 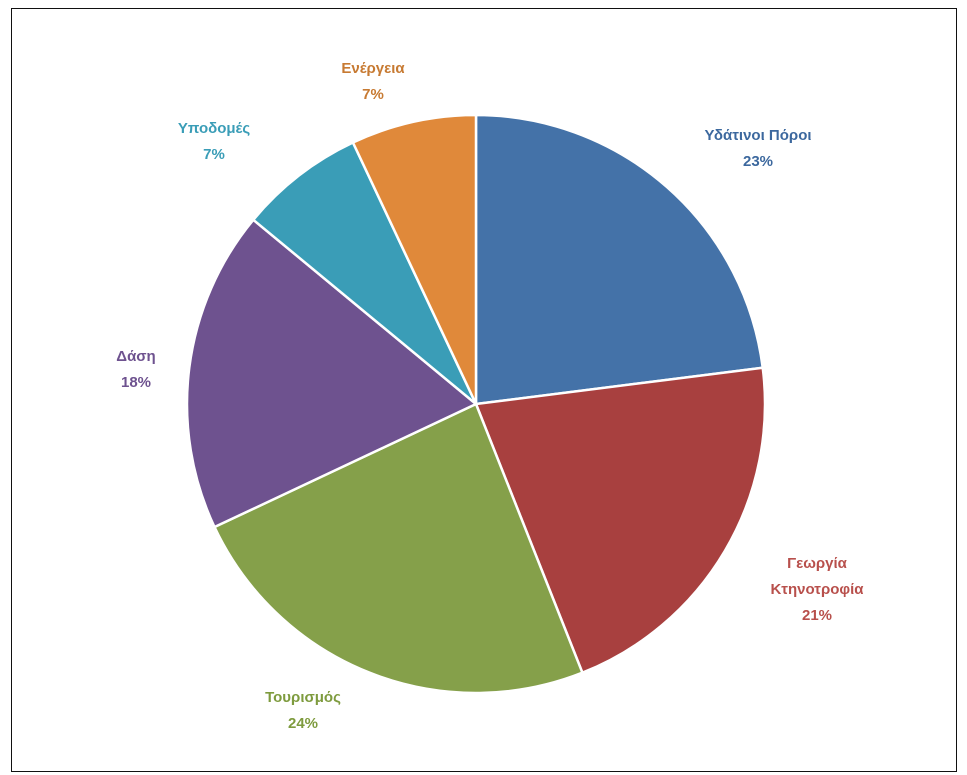 I want to click on slice-name-1-line-1: Κτηνοτροφία, so click(x=817, y=589).